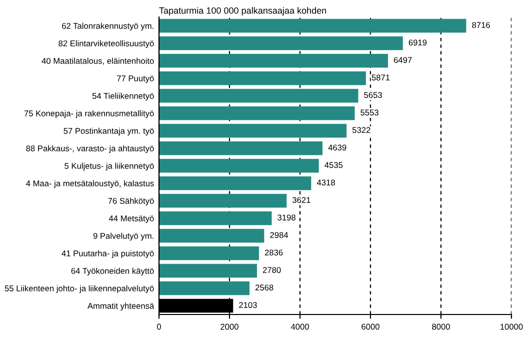  I want to click on data-label: 2780, so click(271, 270).